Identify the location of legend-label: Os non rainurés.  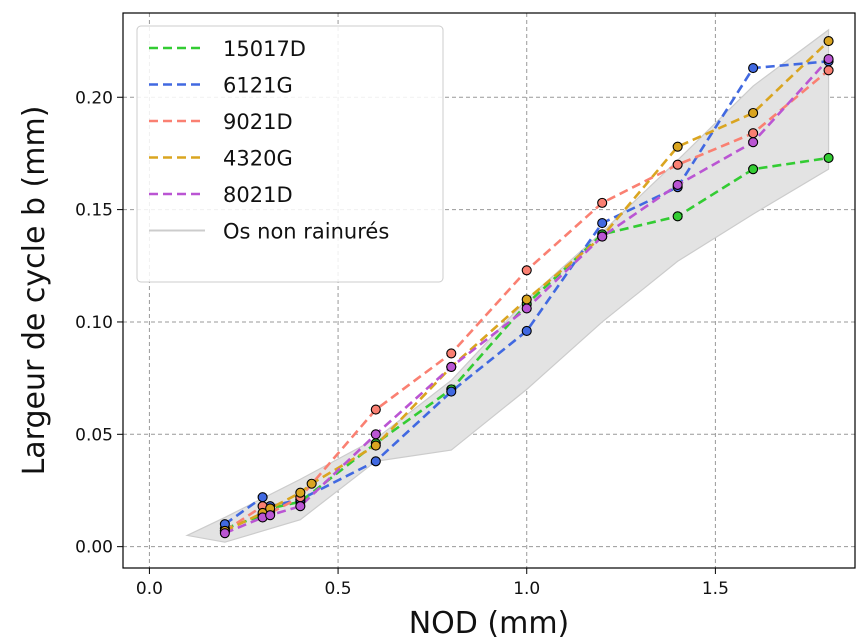
(306, 232).